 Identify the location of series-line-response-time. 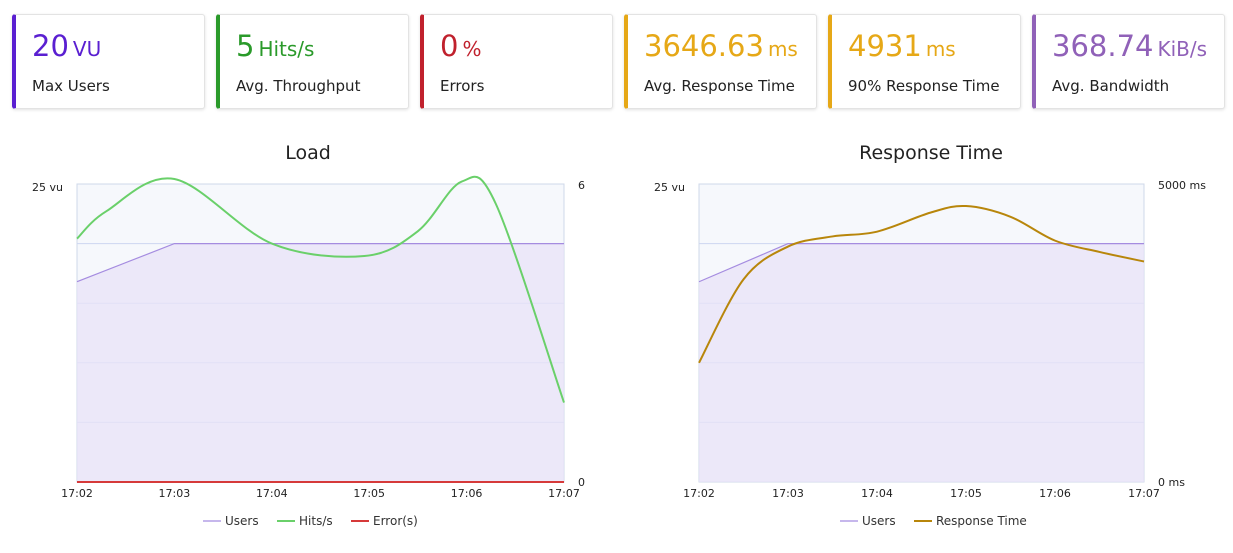
(921, 284).